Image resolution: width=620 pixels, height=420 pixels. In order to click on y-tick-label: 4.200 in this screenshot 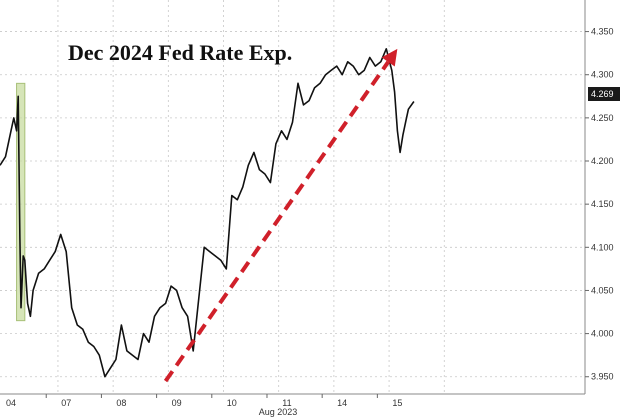, I will do `click(602, 161)`.